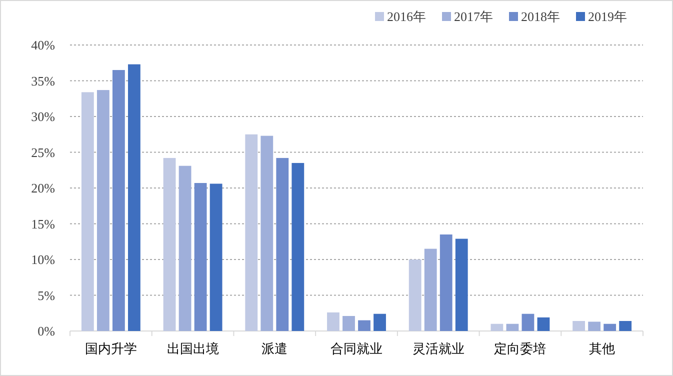  Describe the element at coordinates (602, 349) in the screenshot. I see `x-tick-label: 其他` at that location.